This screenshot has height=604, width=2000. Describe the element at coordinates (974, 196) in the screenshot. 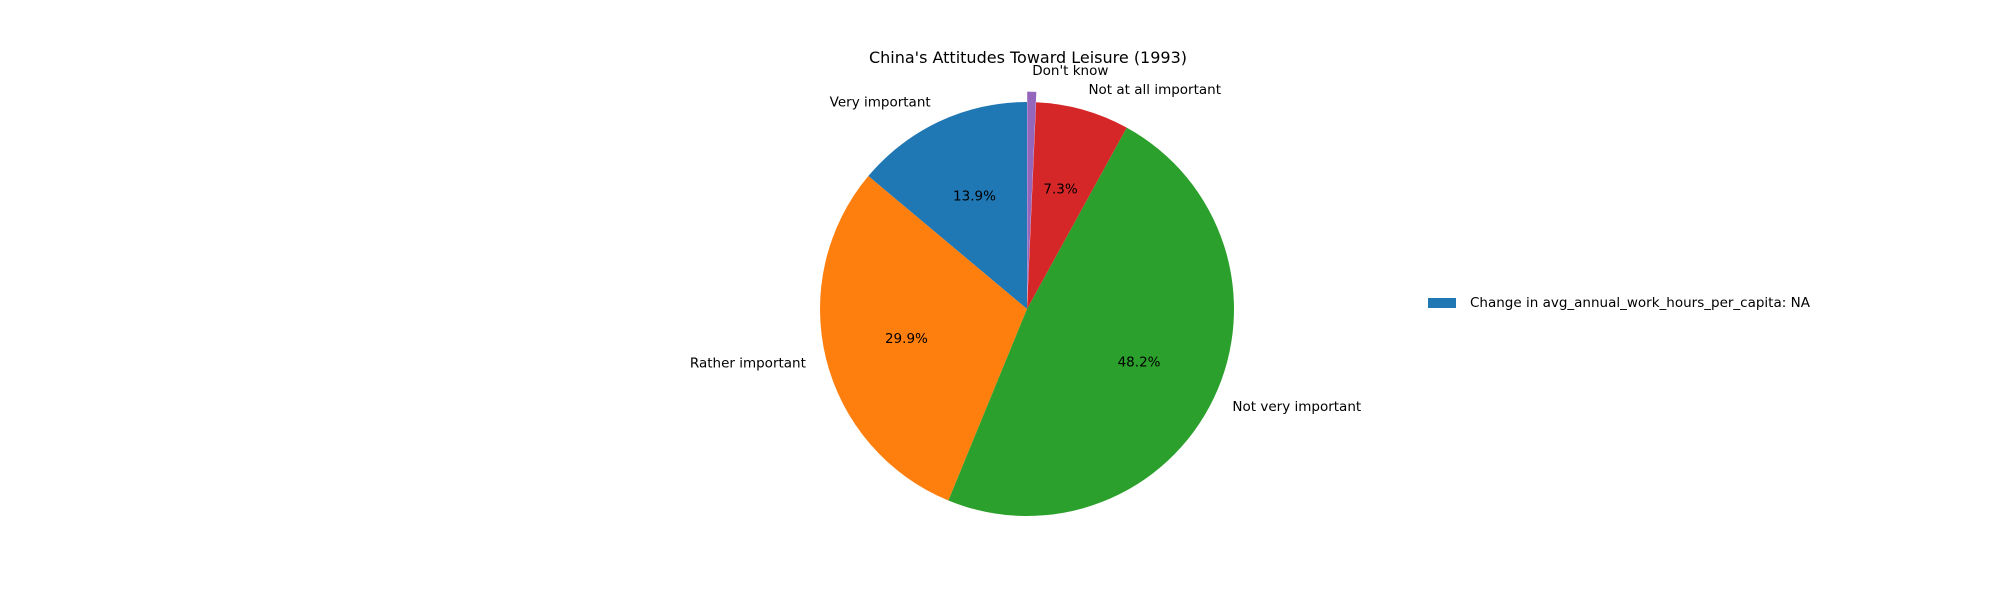

I see `slice-percent-label: 13.9%` at that location.